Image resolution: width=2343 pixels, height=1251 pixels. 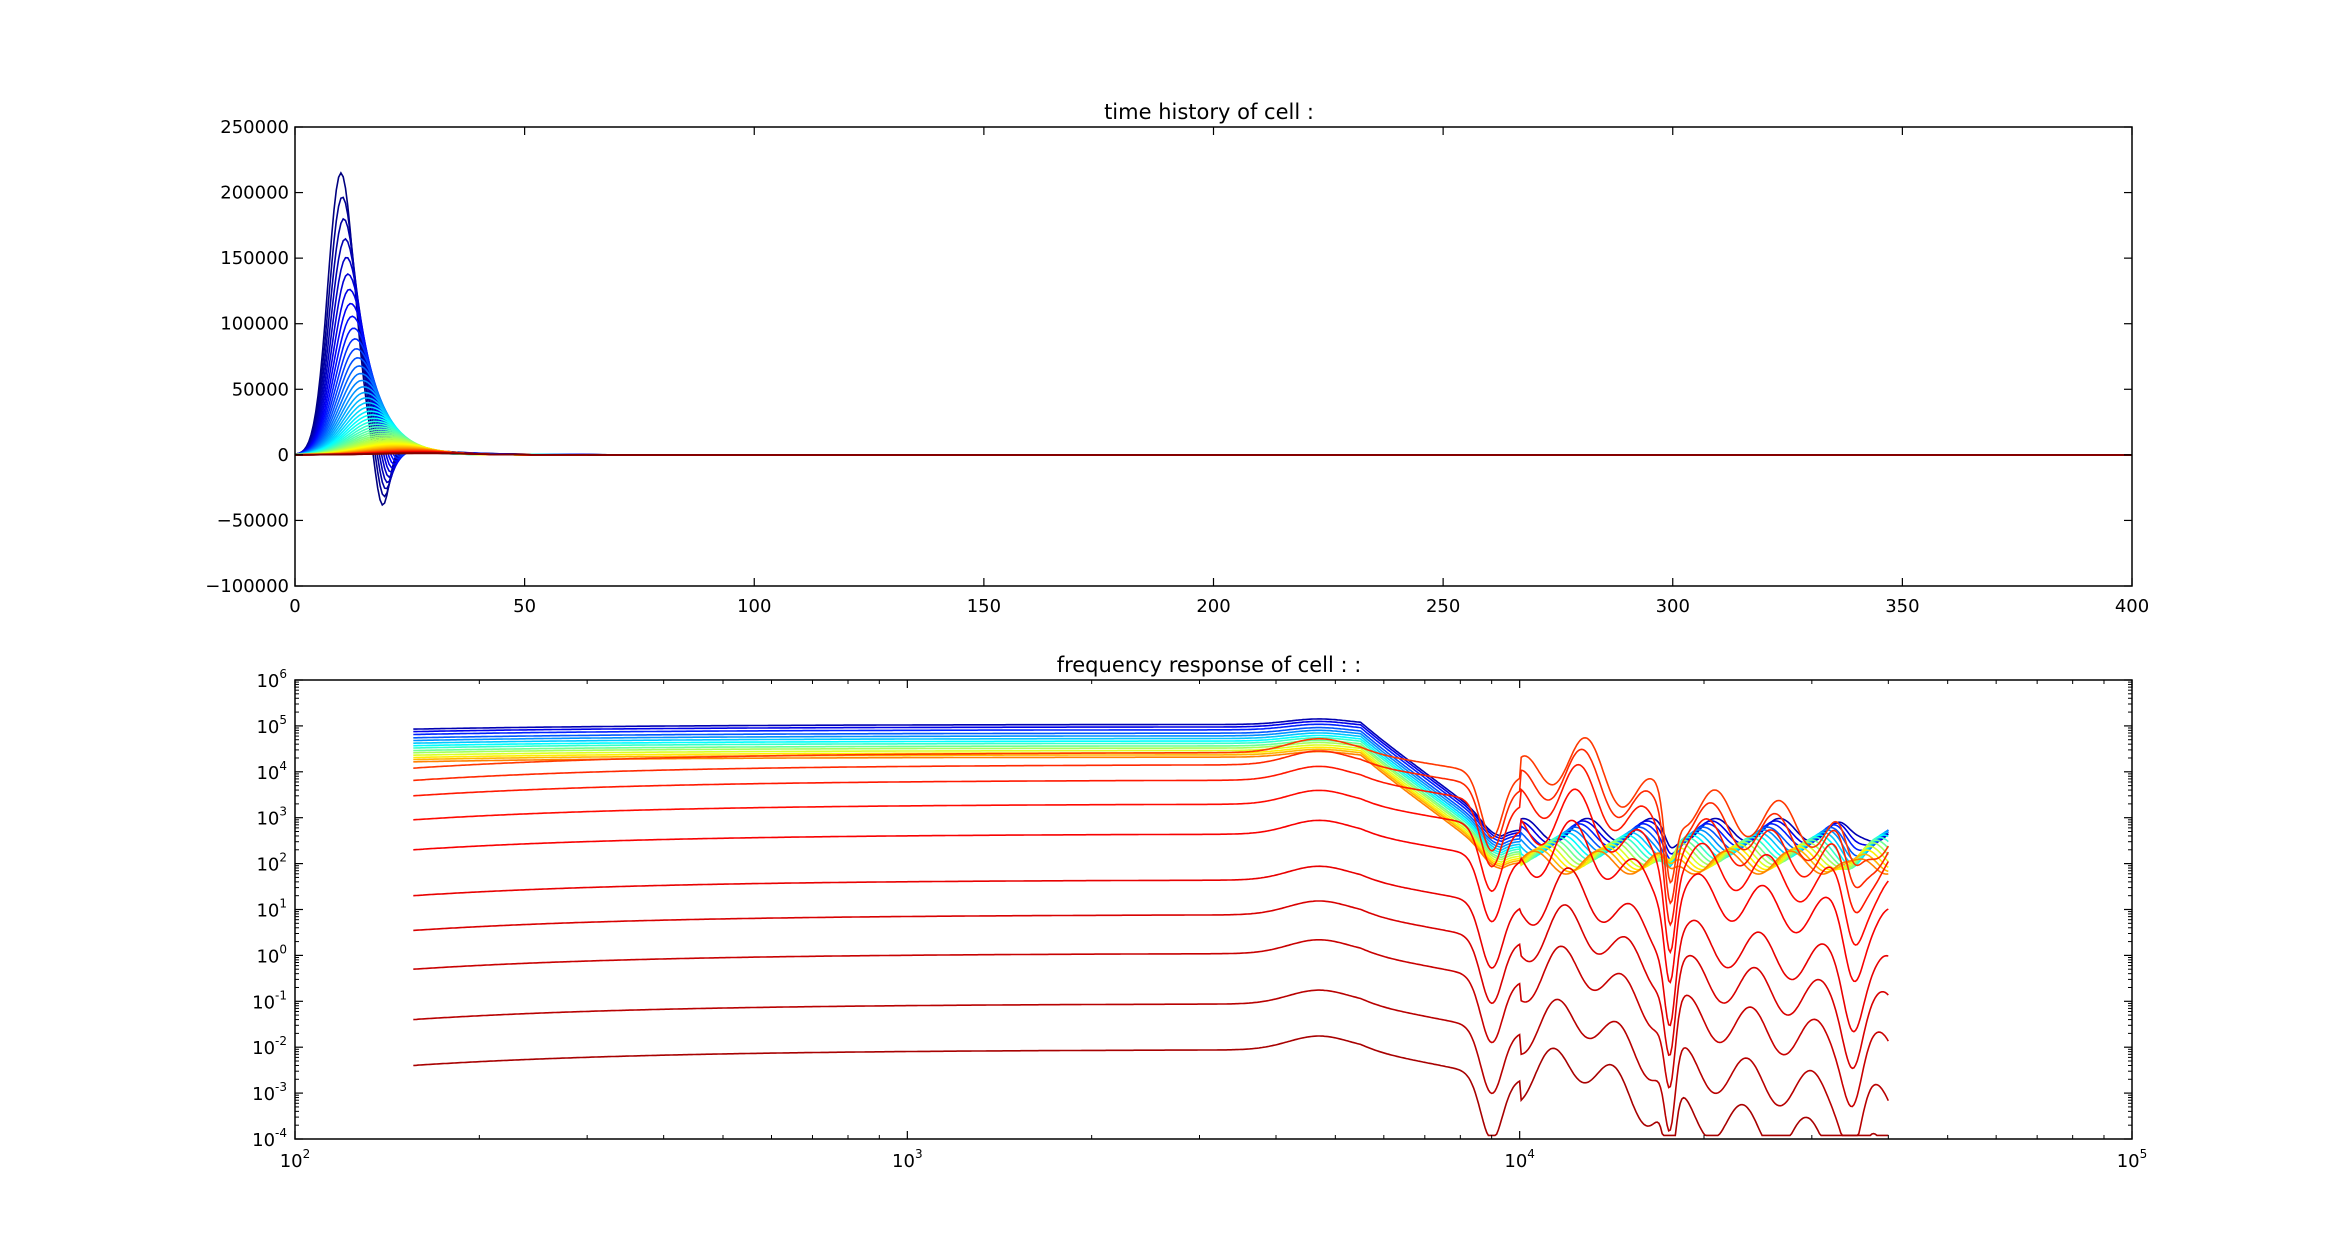 I want to click on x-tick-label: 0, so click(x=294, y=606).